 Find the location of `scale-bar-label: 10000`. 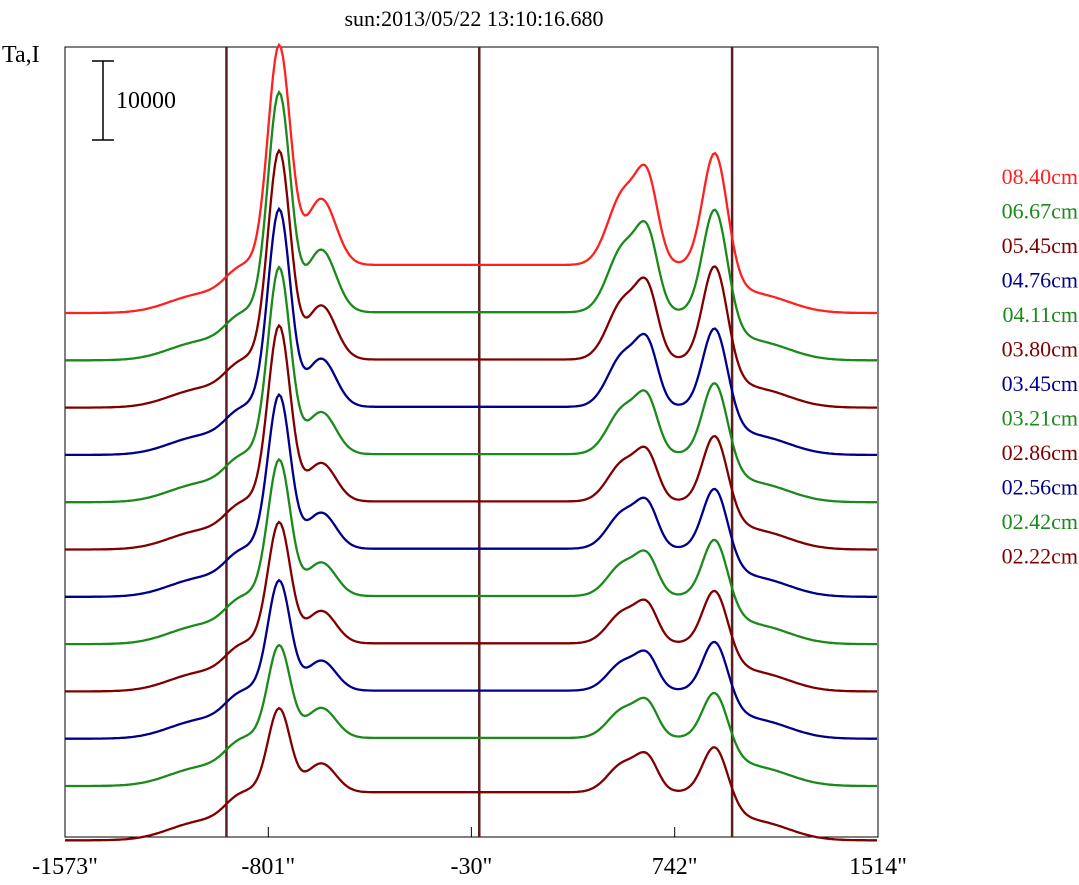

scale-bar-label: 10000 is located at coordinates (146, 101).